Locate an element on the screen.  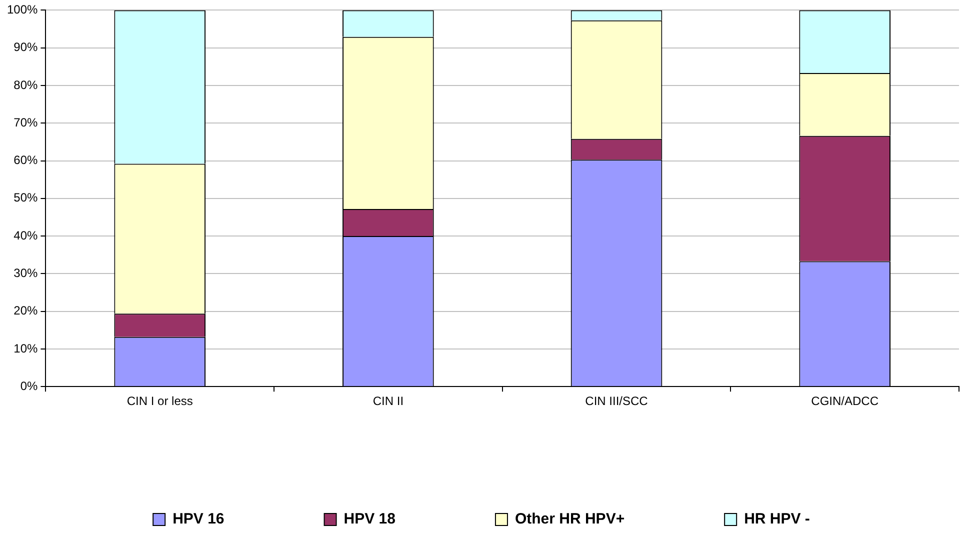
x-tick-label: CIN I or less is located at coordinates (159, 401).